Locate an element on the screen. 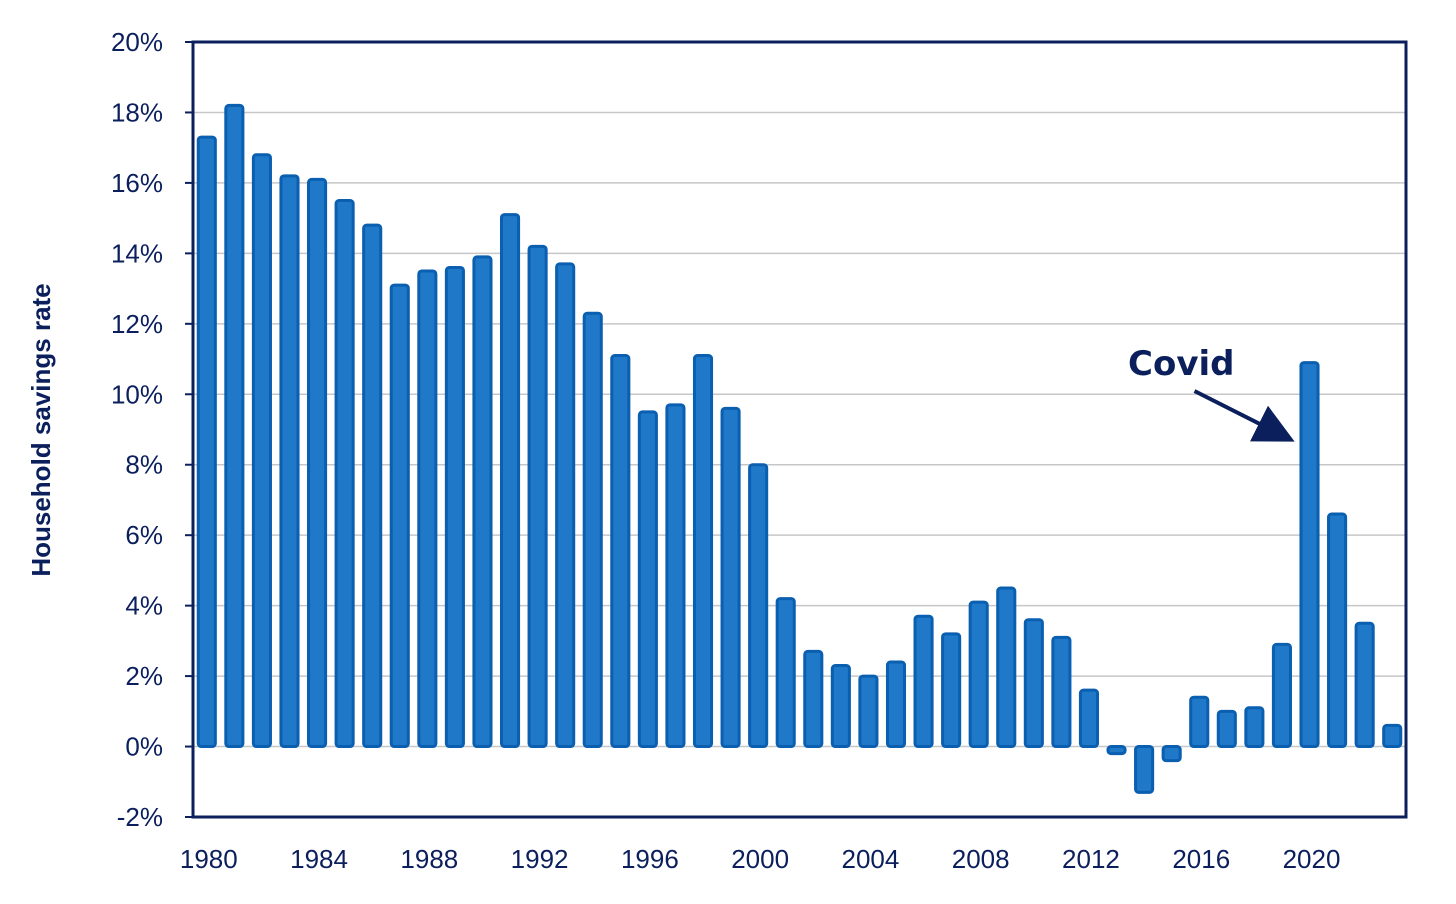  bar-1984 is located at coordinates (317, 463).